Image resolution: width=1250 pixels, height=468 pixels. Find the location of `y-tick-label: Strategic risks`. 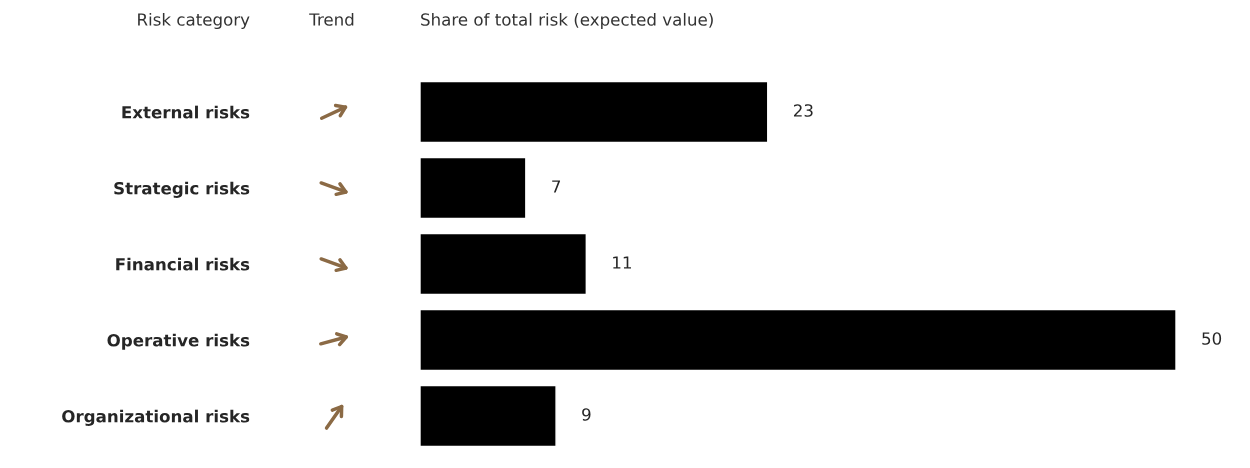

y-tick-label: Strategic risks is located at coordinates (182, 189).